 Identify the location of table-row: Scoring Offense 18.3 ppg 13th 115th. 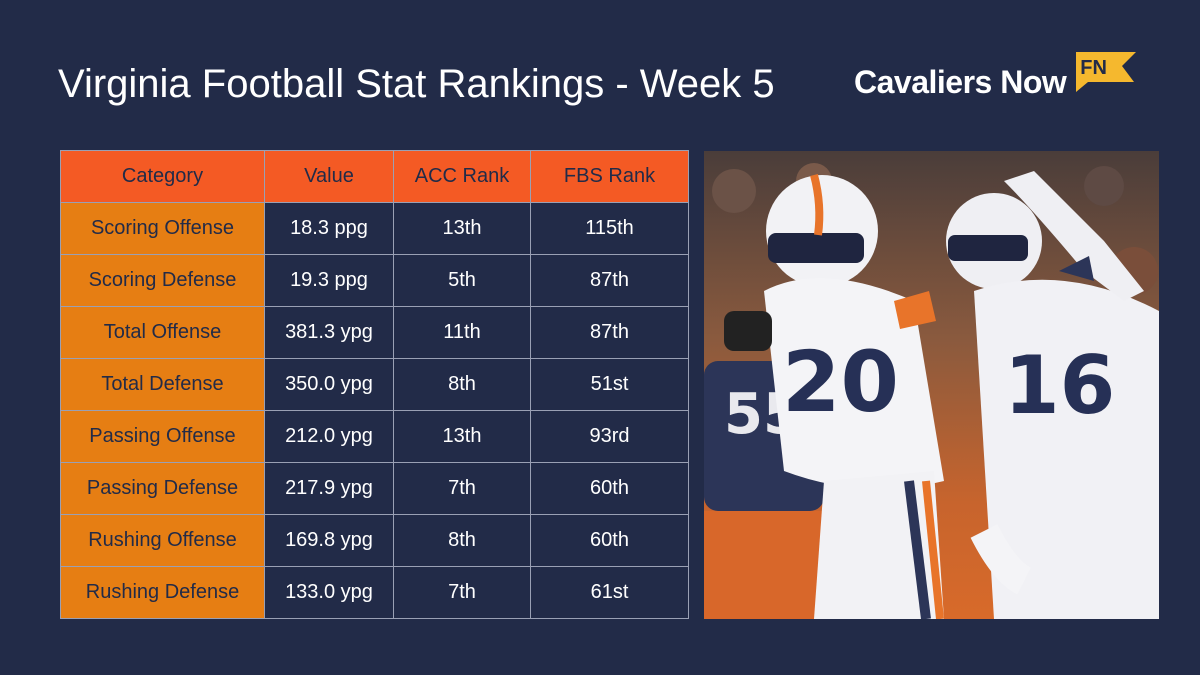
(374, 228).